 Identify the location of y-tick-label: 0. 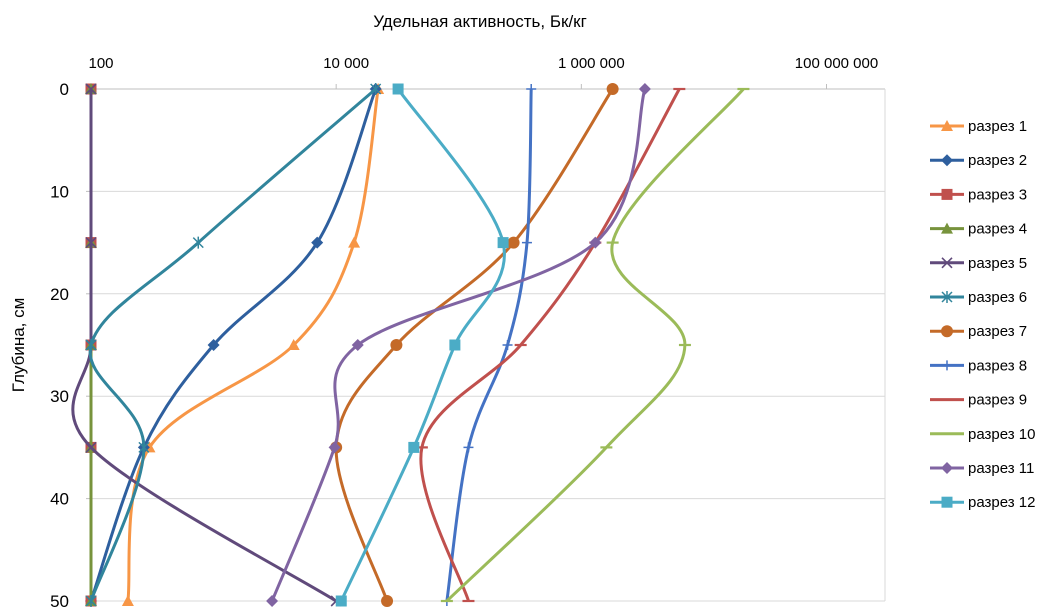
(64, 89).